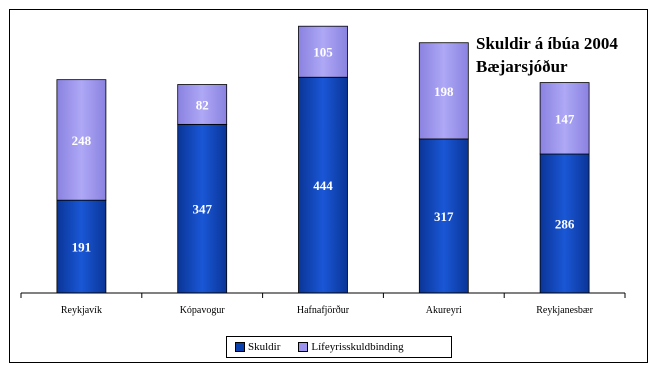 The image size is (654, 365). I want to click on x-tick-label-reykjavik: Reykjavík, so click(81, 310).